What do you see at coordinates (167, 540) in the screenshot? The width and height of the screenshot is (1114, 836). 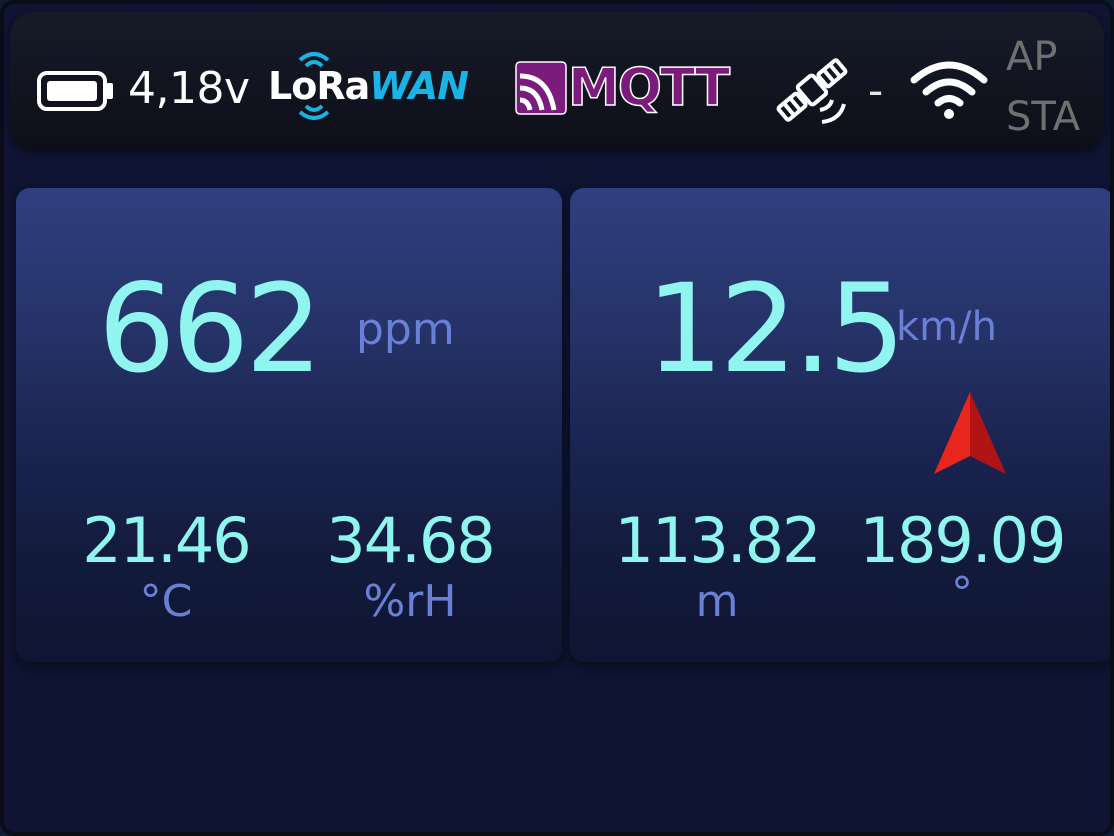 I see `temperature-value: 21.46` at bounding box center [167, 540].